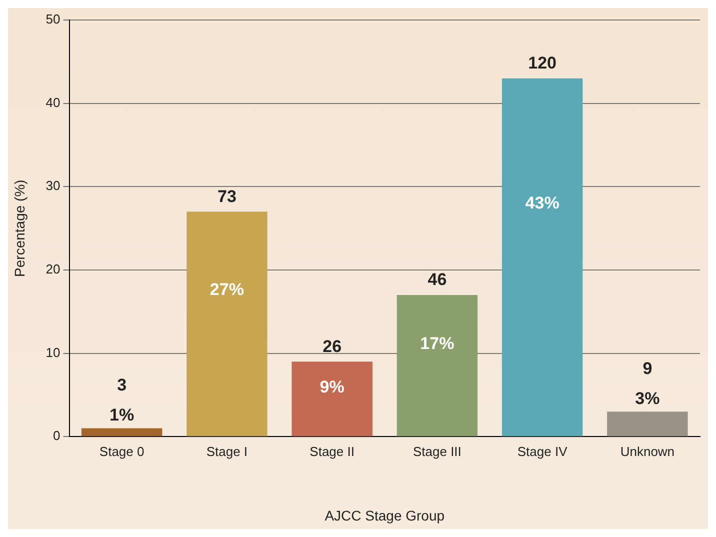 Image resolution: width=716 pixels, height=537 pixels. What do you see at coordinates (122, 414) in the screenshot?
I see `data-label: 1%` at bounding box center [122, 414].